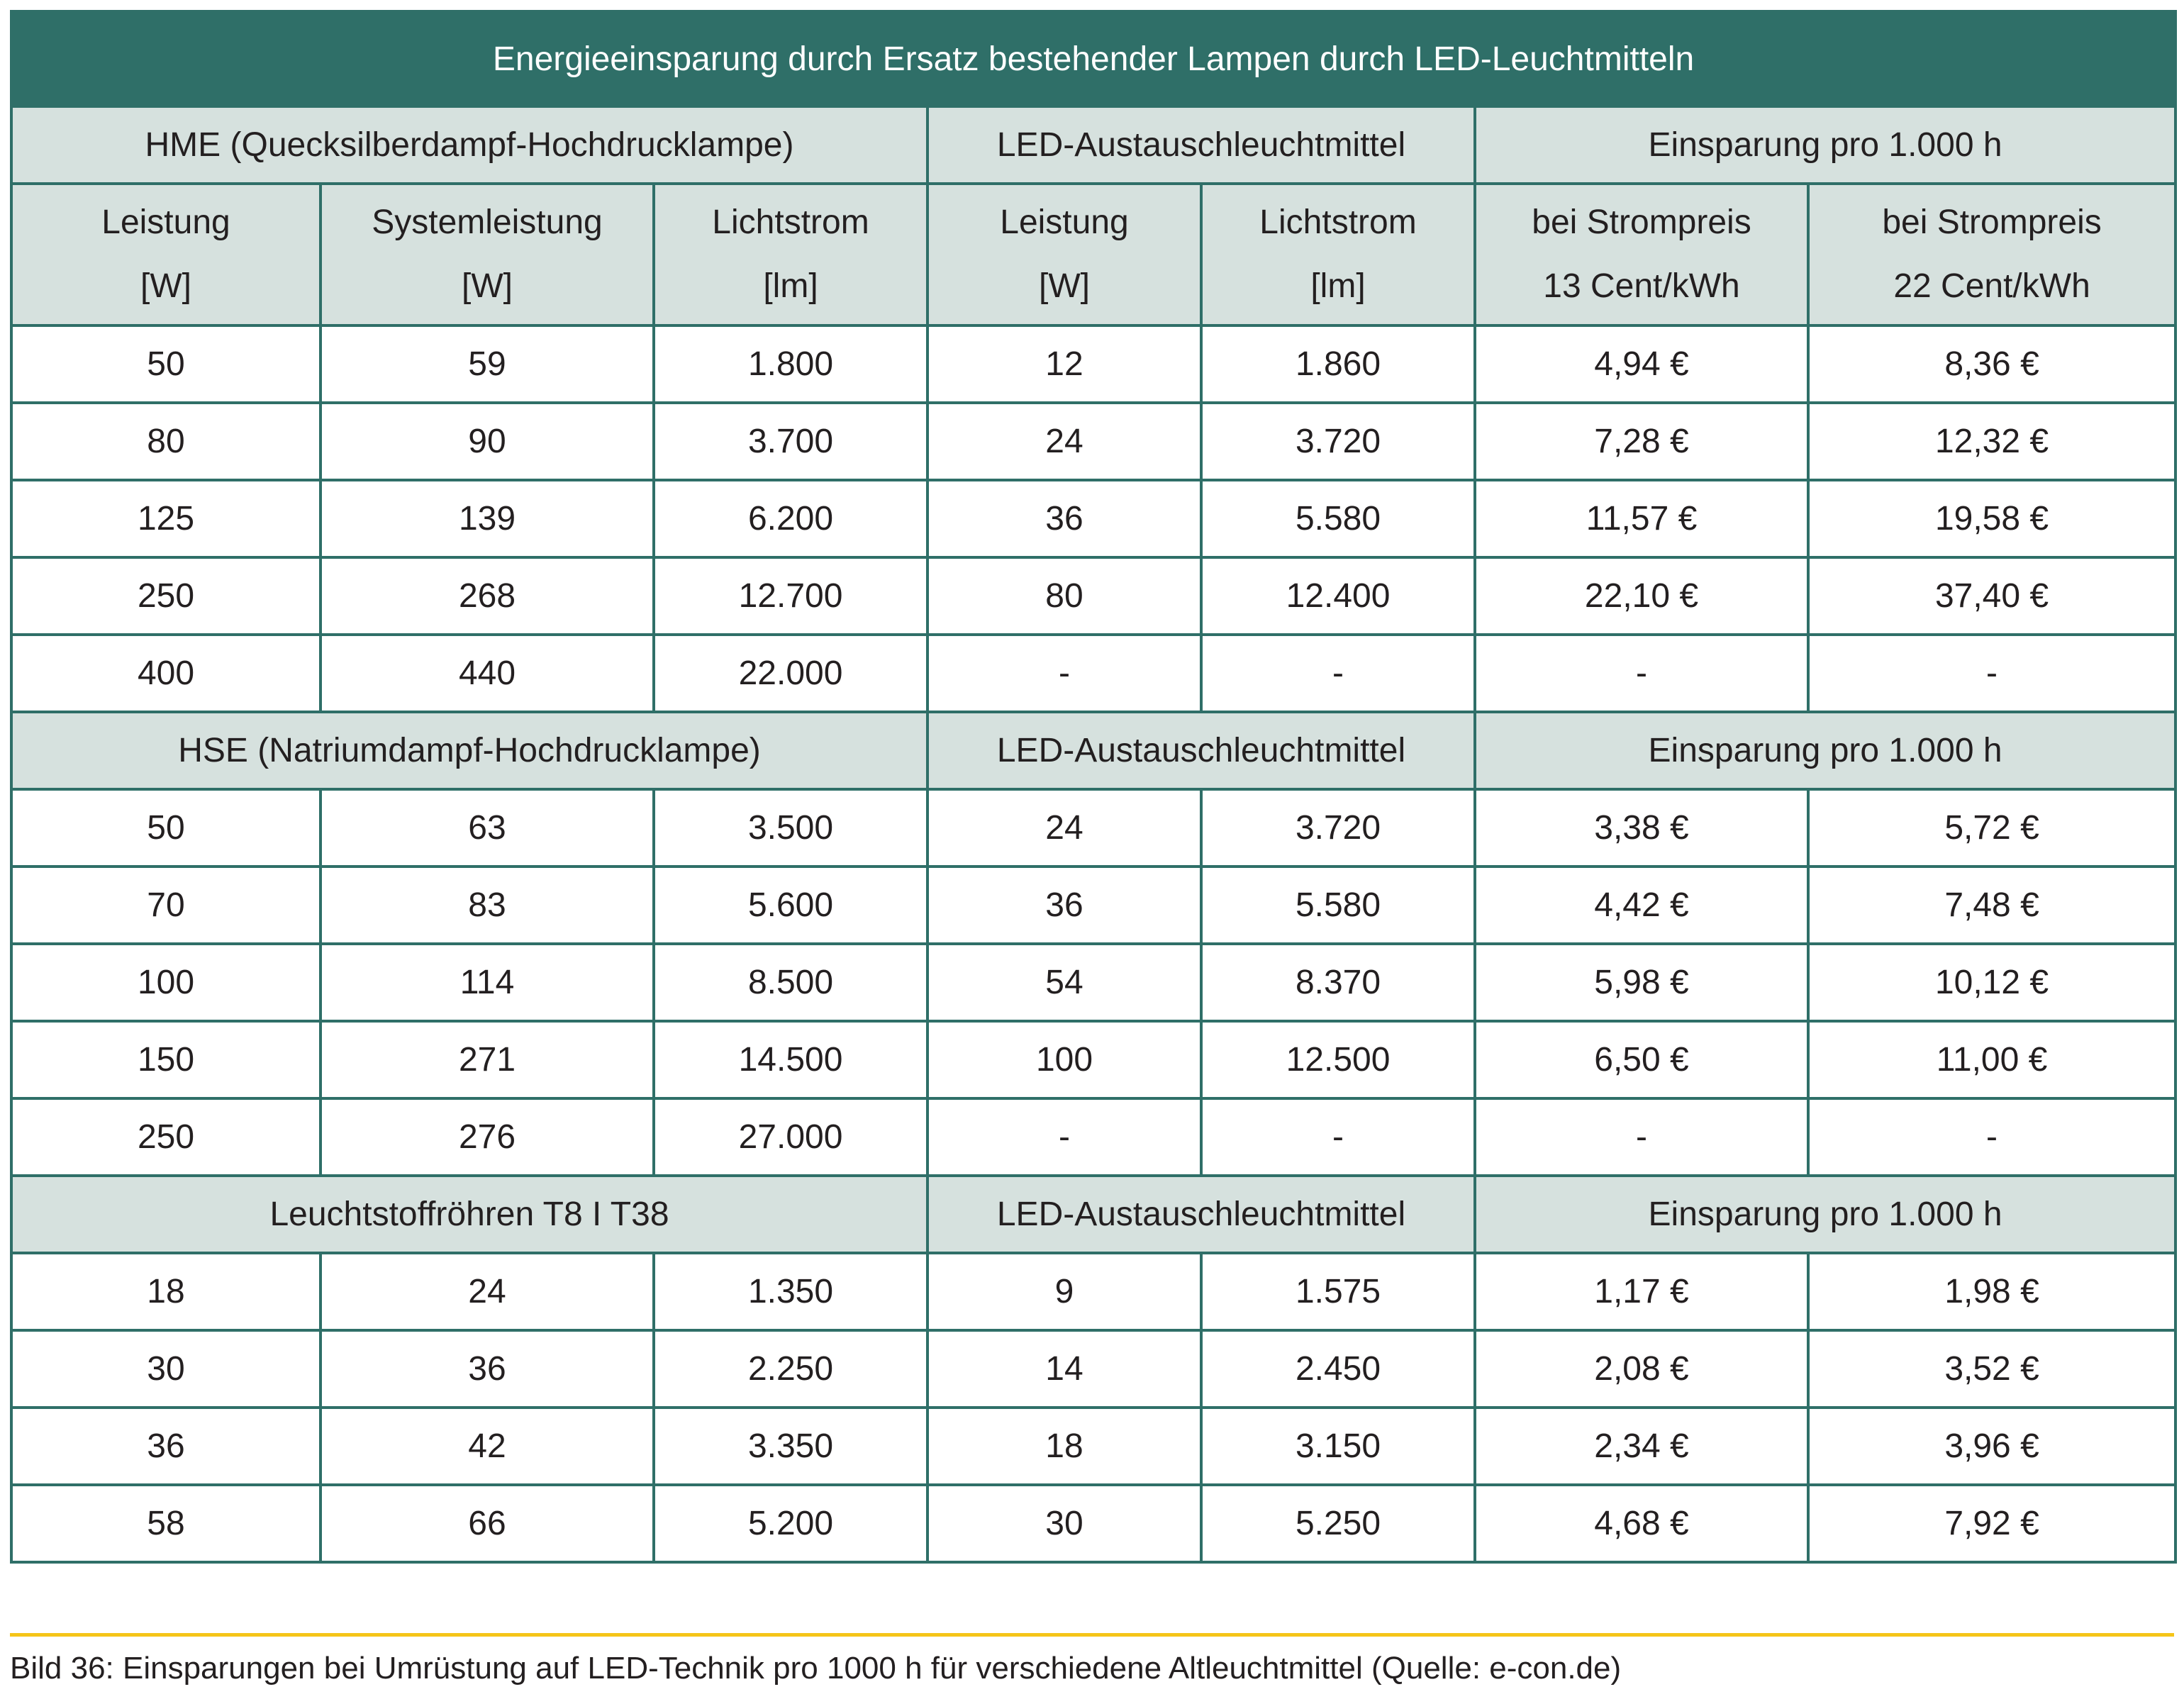 This screenshot has height=1699, width=2184. Describe the element at coordinates (1641, 828) in the screenshot. I see `table-cell: 3,38 €` at that location.